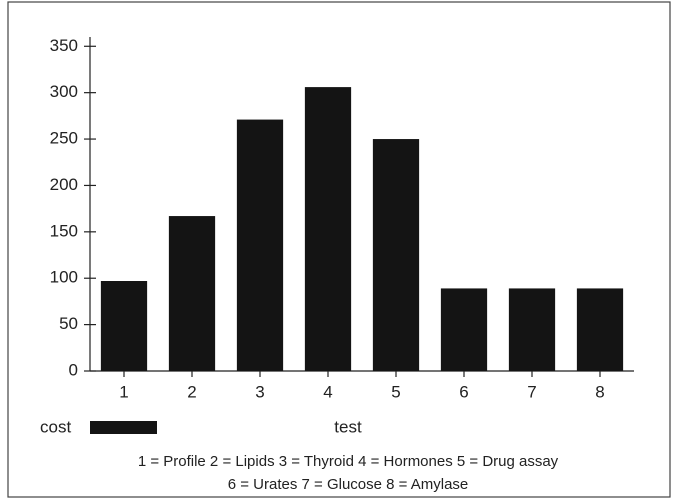  I want to click on y-tick-label: 50, so click(68, 323).